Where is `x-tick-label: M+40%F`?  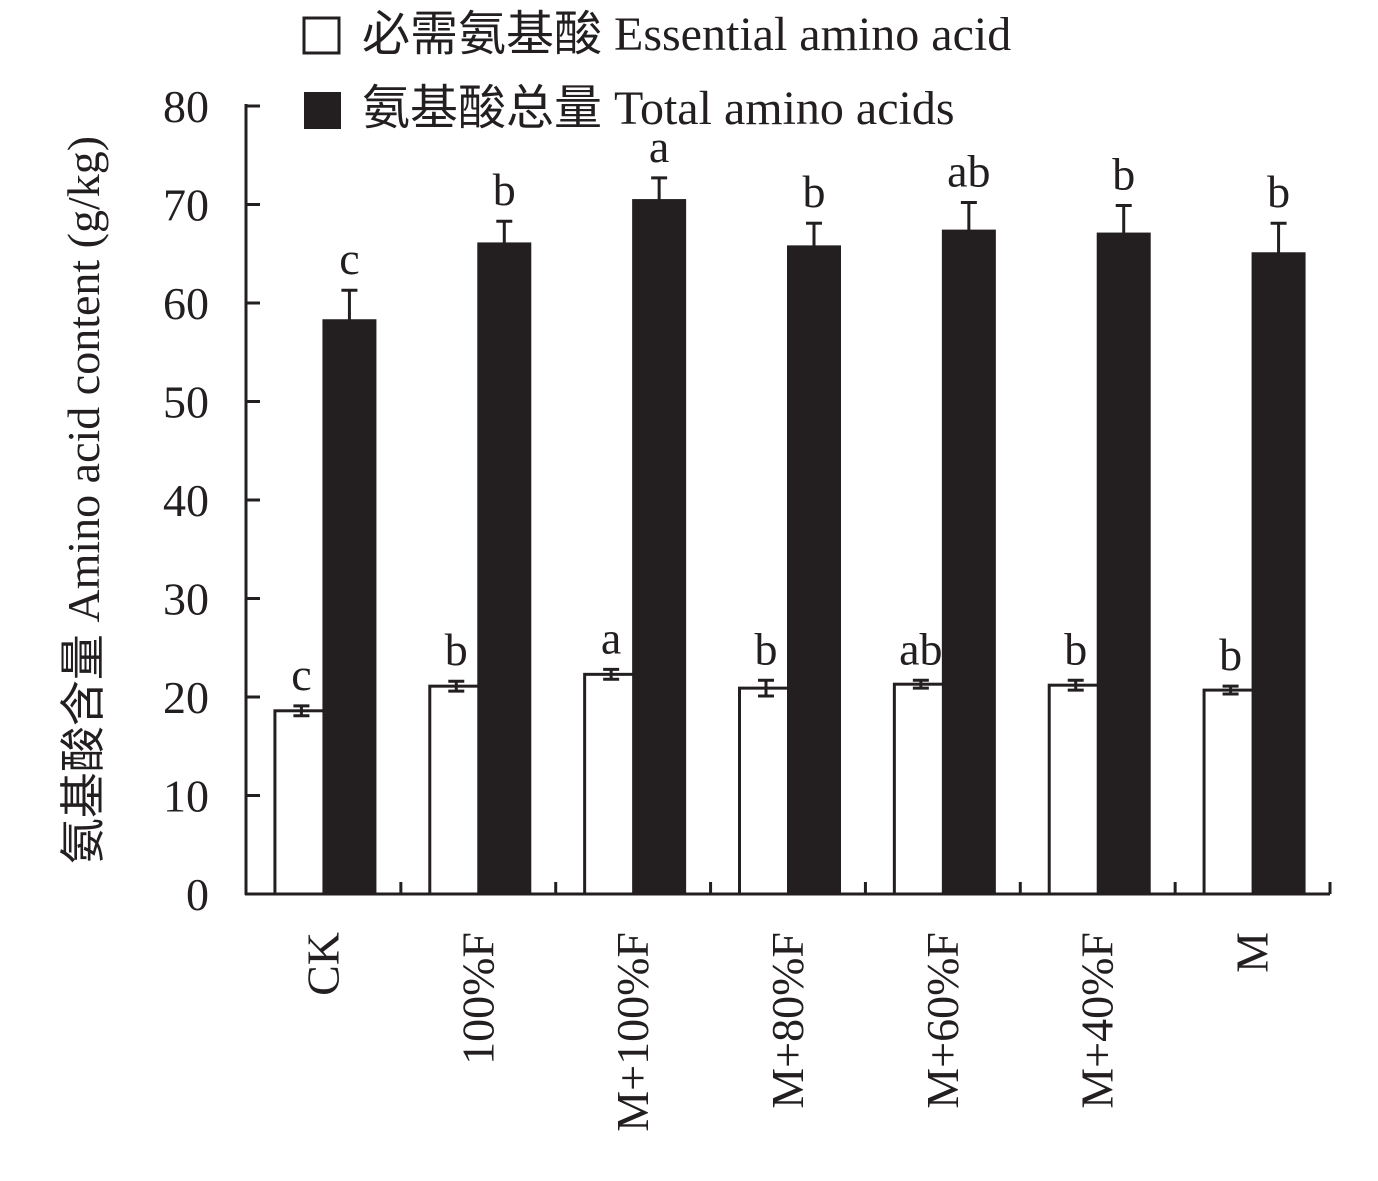 x-tick-label: M+40%F is located at coordinates (1097, 1020).